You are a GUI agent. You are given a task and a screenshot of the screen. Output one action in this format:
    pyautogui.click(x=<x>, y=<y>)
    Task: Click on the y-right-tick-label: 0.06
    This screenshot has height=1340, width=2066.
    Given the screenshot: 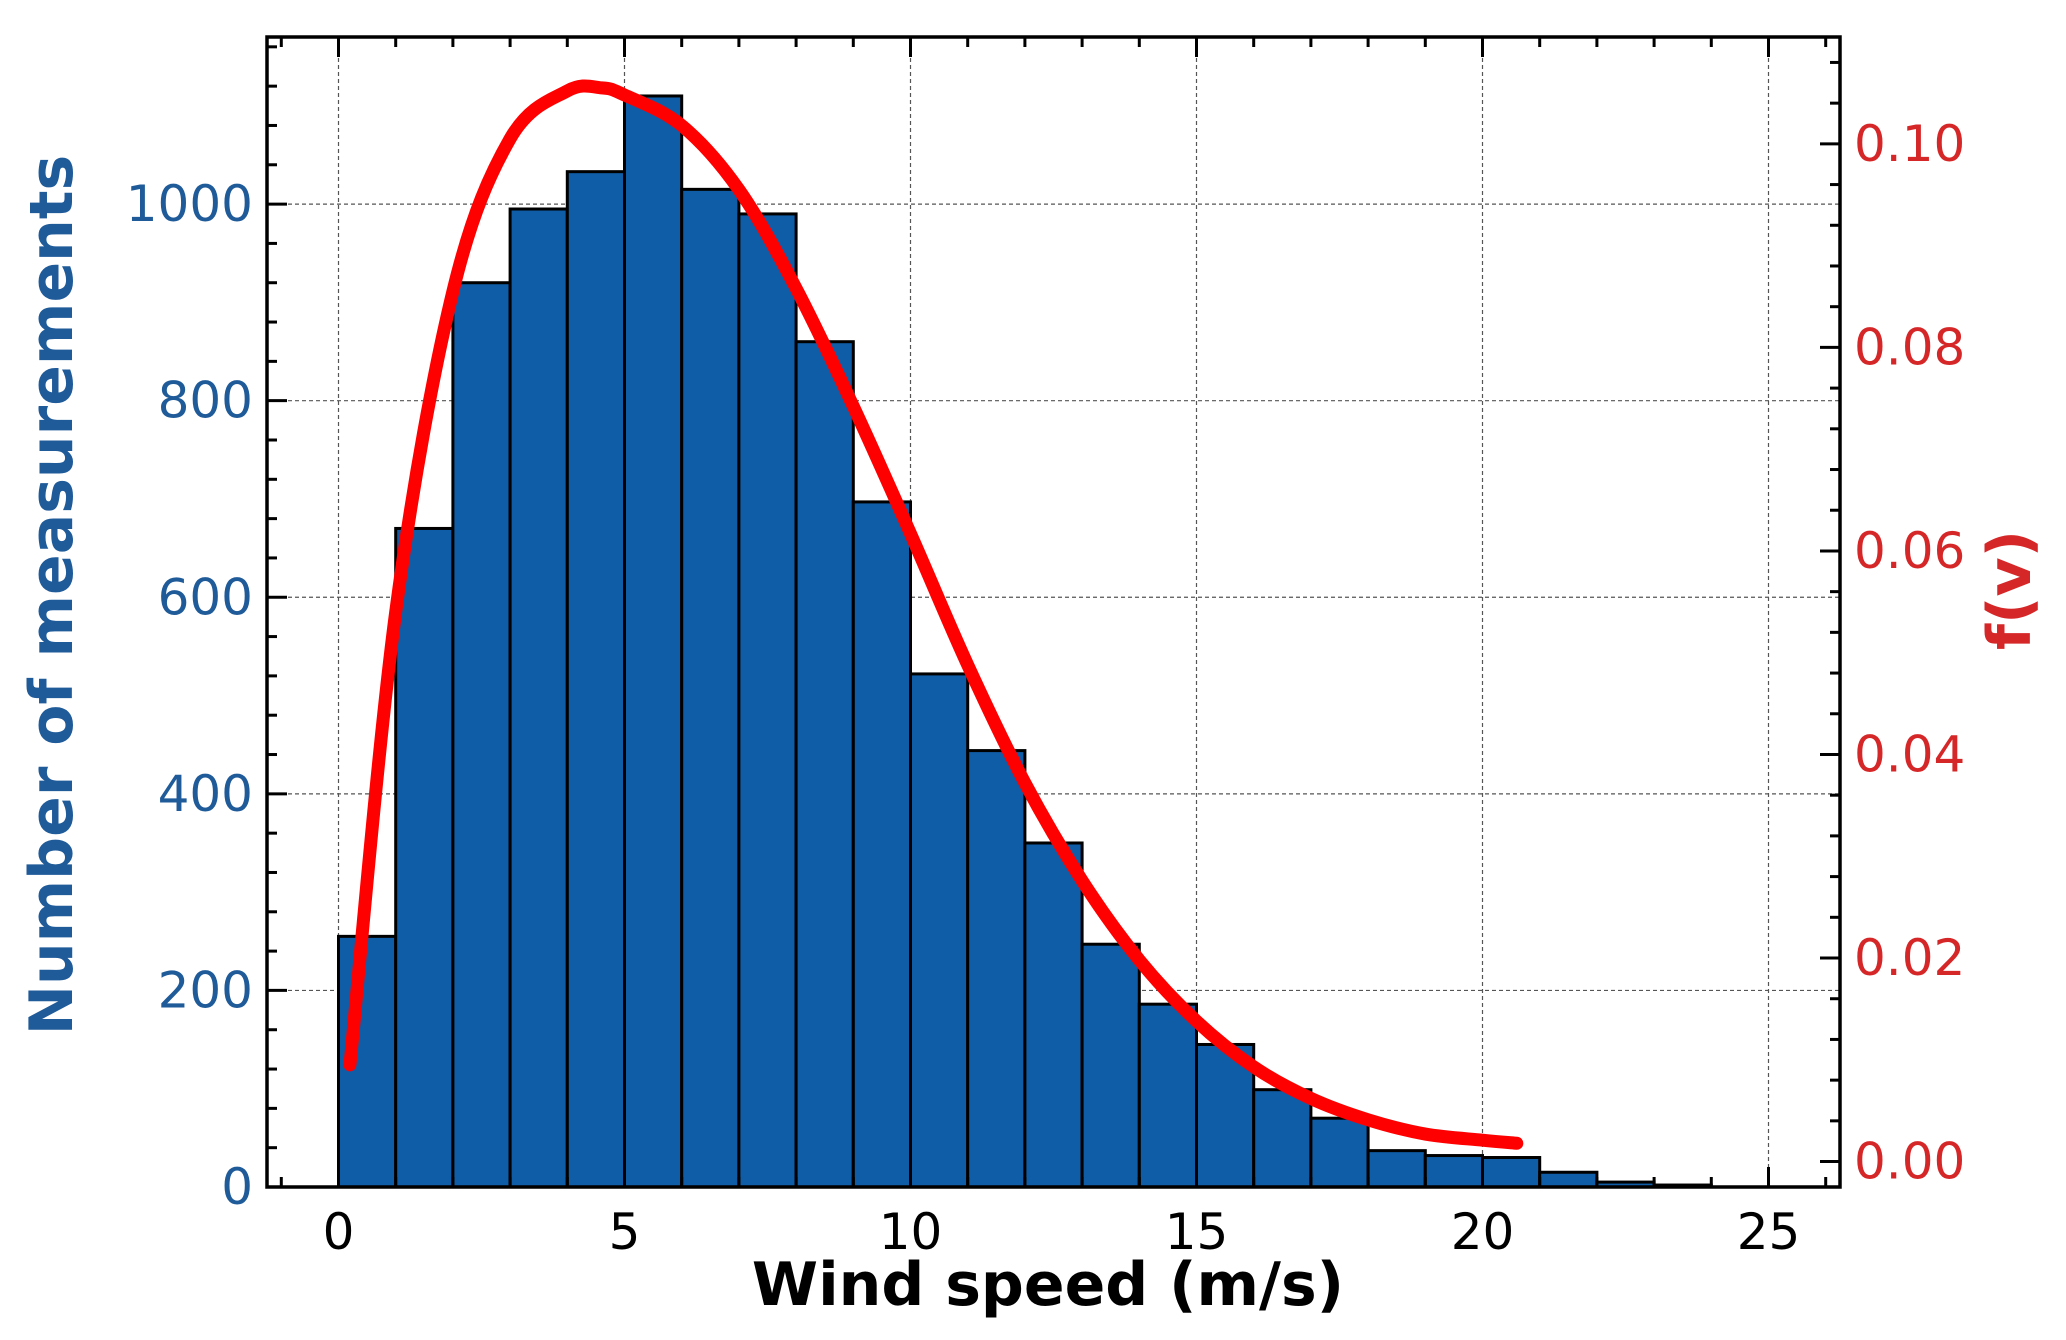 What is the action you would take?
    pyautogui.click(x=1909, y=551)
    